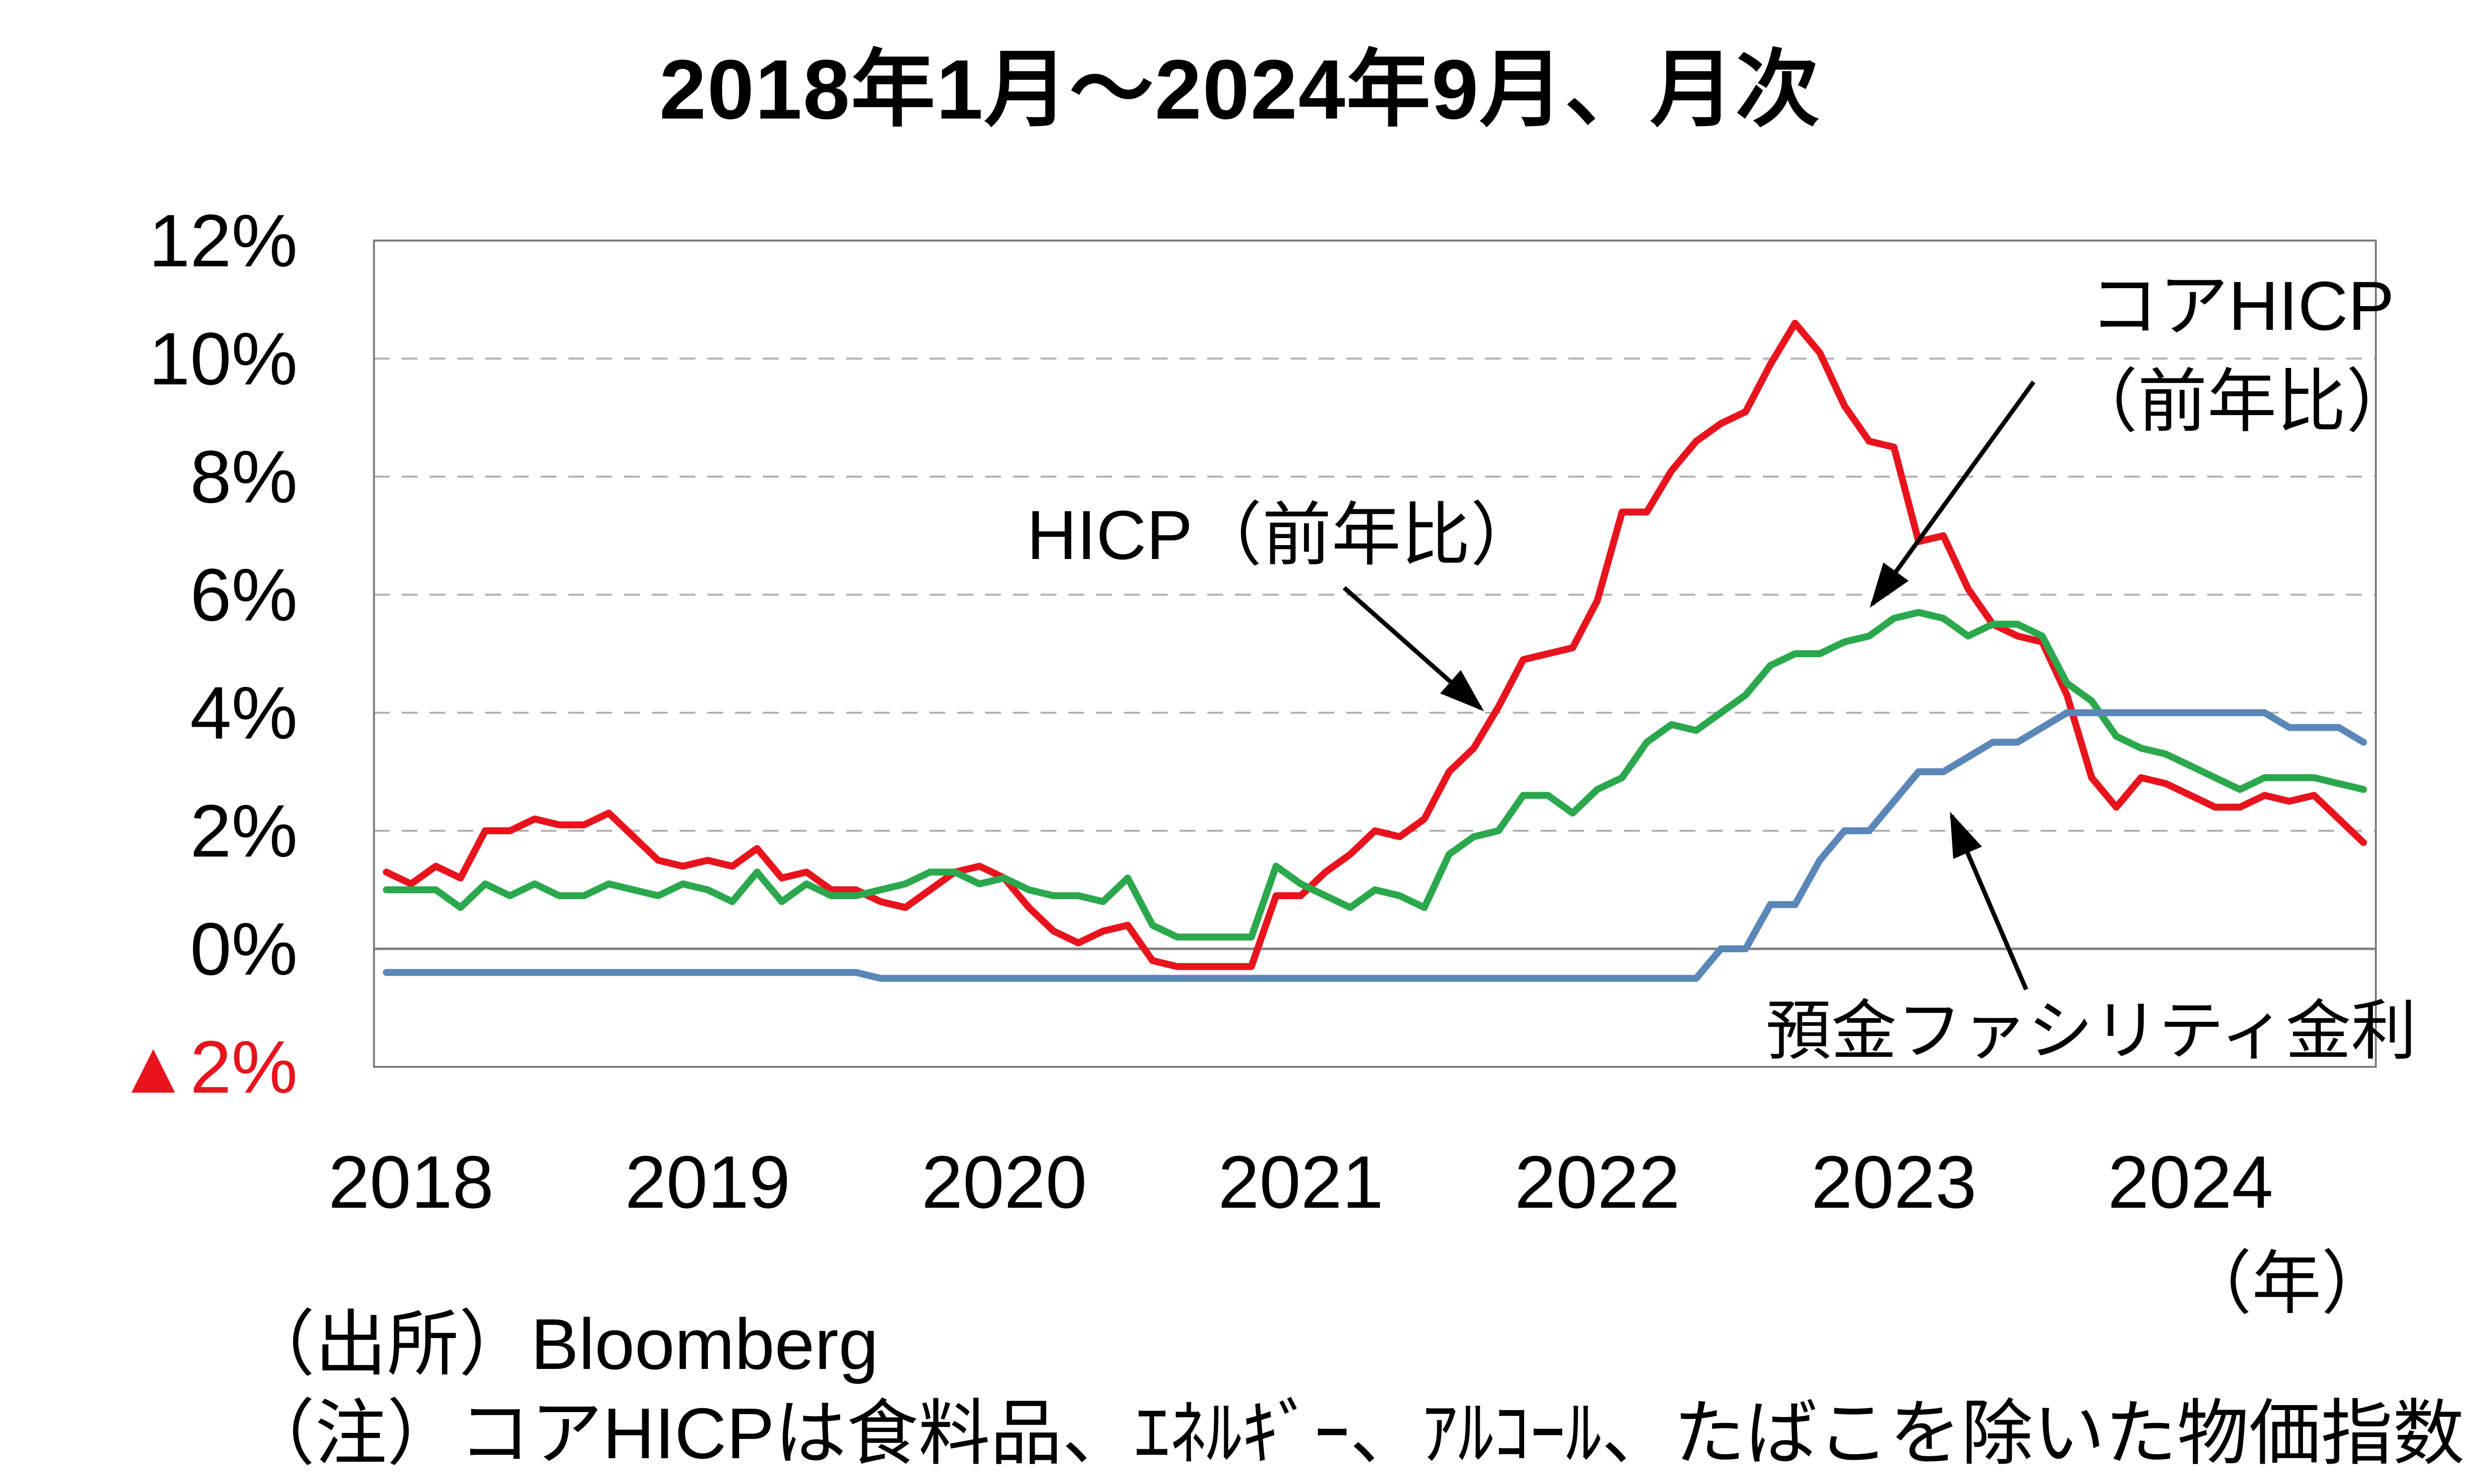  I want to click on annotation-deposit-rate-label: 預金ファシリティ金利, so click(2091, 1031).